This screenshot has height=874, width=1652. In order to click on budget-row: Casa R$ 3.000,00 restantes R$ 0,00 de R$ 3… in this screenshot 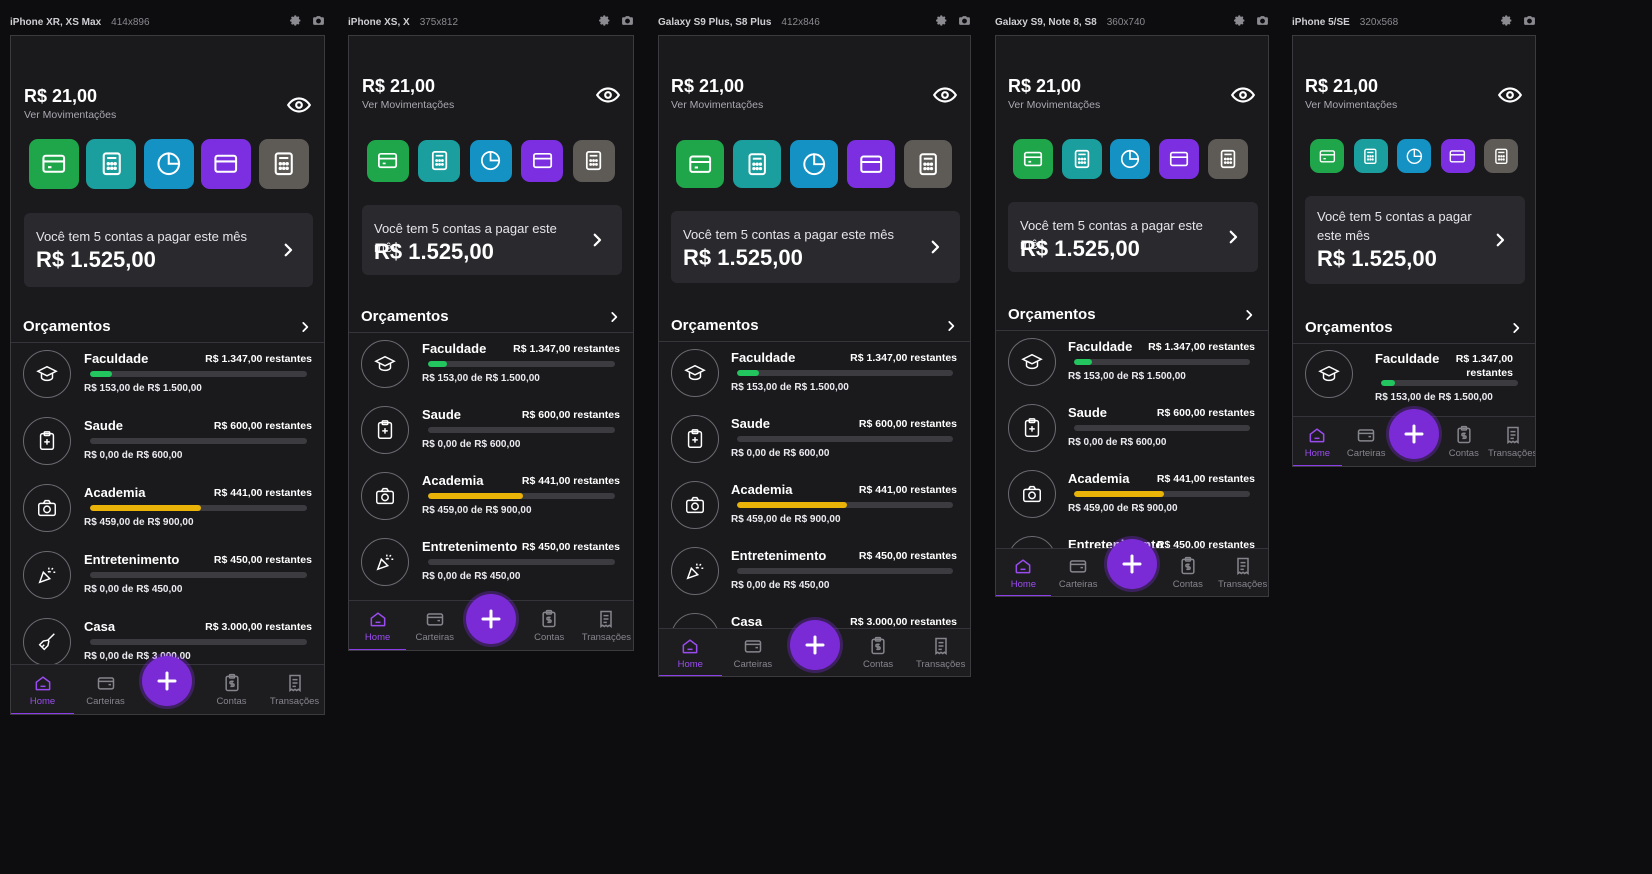, I will do `click(167, 645)`.